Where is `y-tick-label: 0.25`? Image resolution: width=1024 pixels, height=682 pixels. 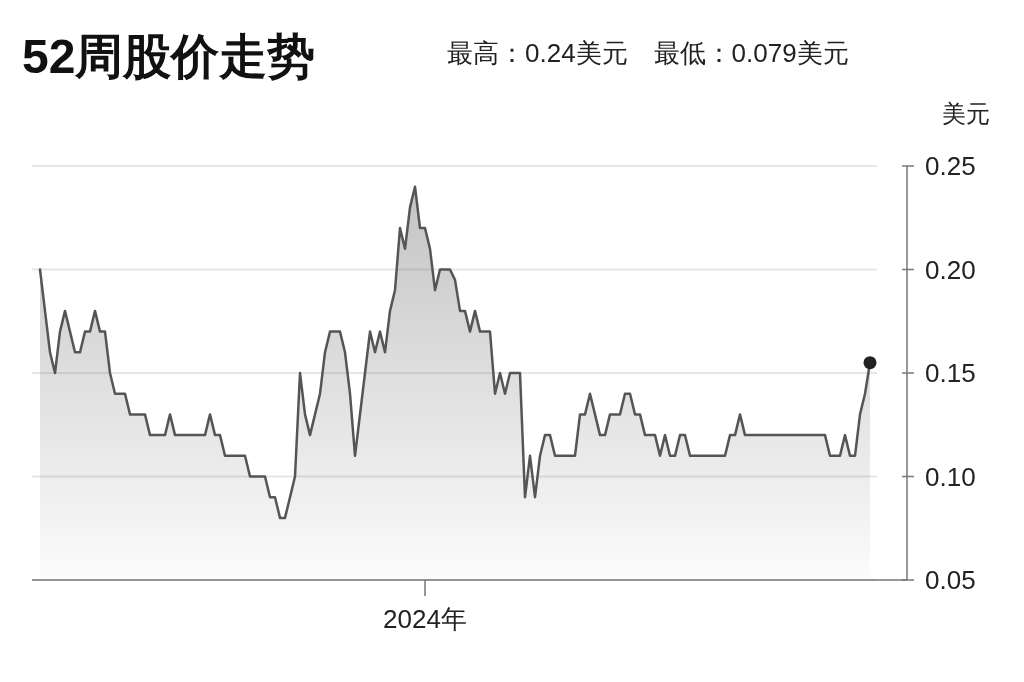
y-tick-label: 0.25 is located at coordinates (950, 166).